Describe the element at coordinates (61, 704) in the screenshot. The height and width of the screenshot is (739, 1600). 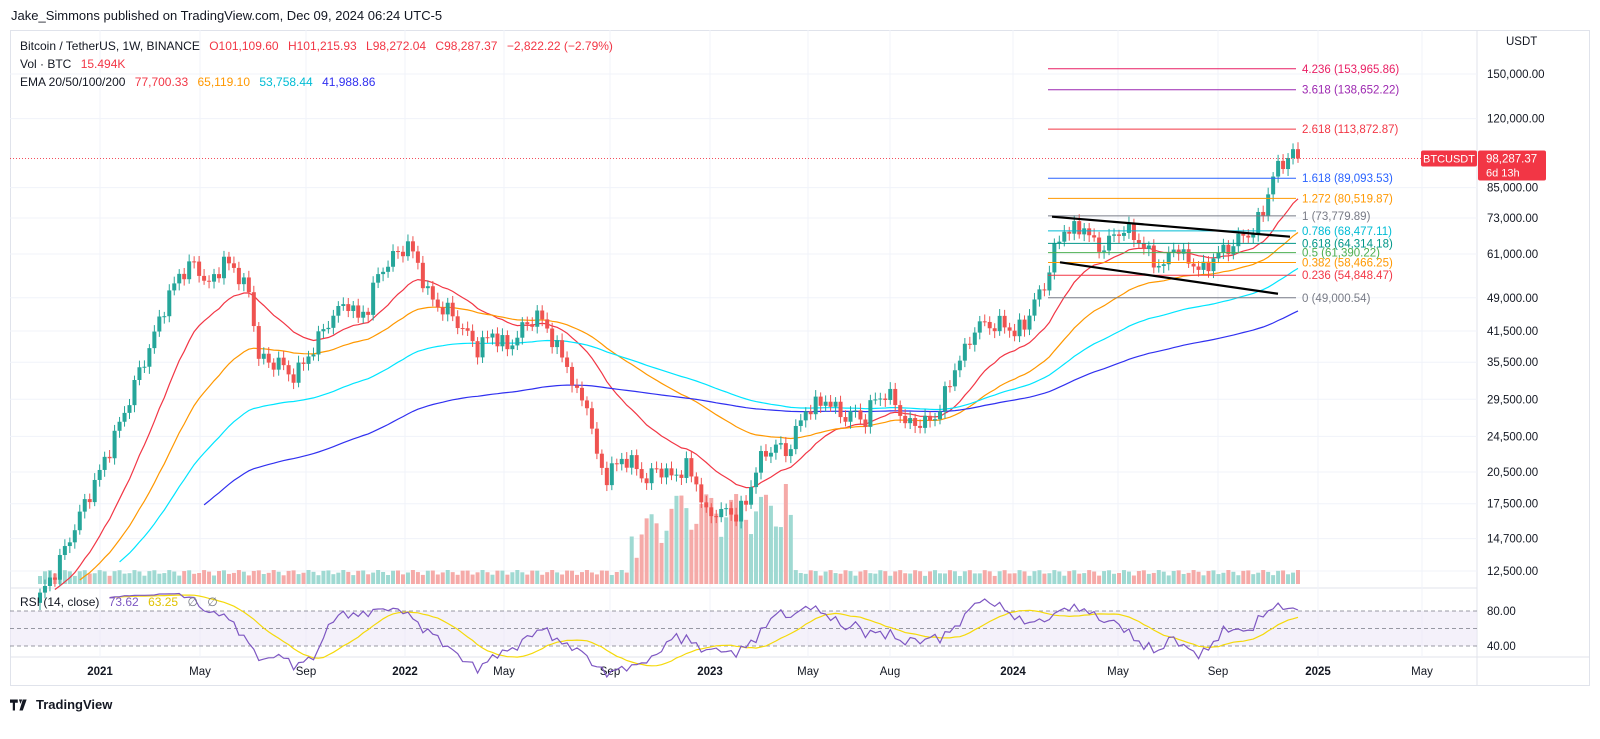
I see `footer-brand: TradingView` at that location.